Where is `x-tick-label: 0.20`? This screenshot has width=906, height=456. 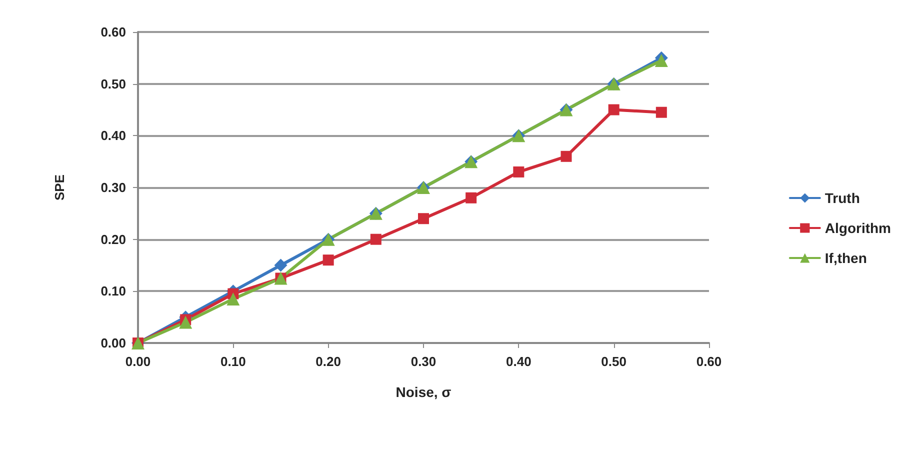
x-tick-label: 0.20 is located at coordinates (328, 361).